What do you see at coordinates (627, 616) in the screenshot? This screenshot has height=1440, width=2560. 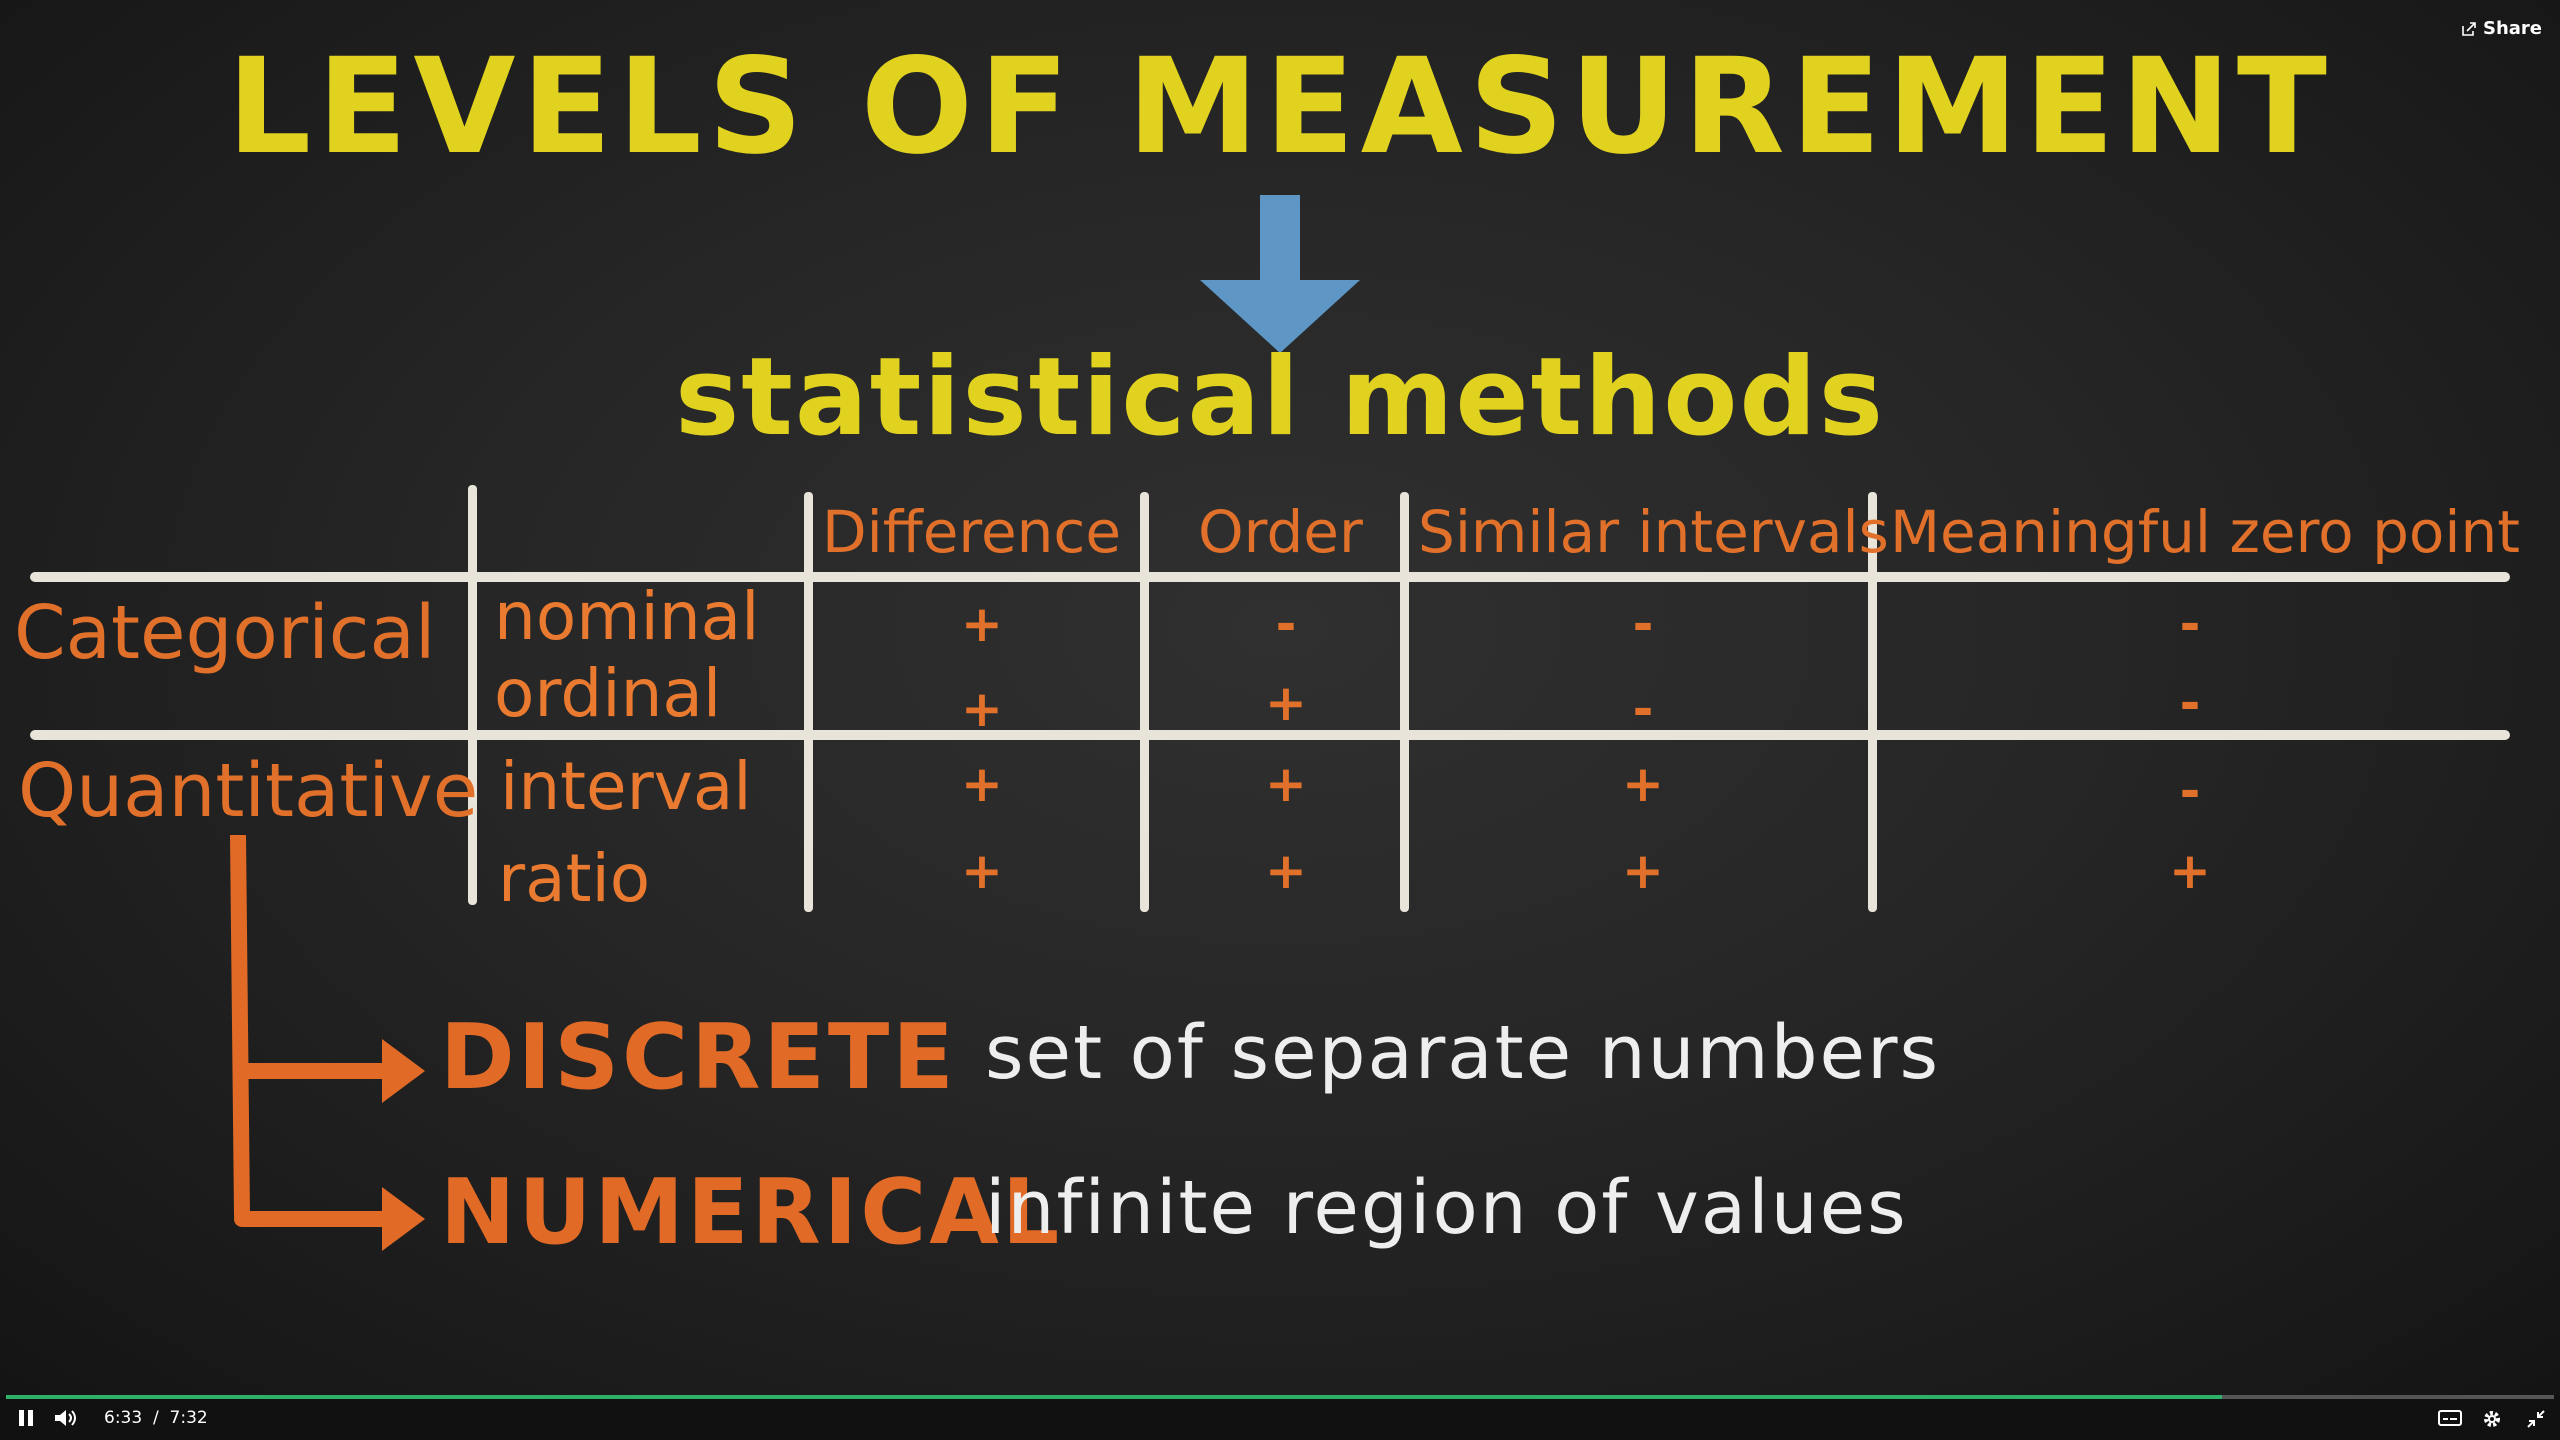 I see `row-label-nominal: nominal` at bounding box center [627, 616].